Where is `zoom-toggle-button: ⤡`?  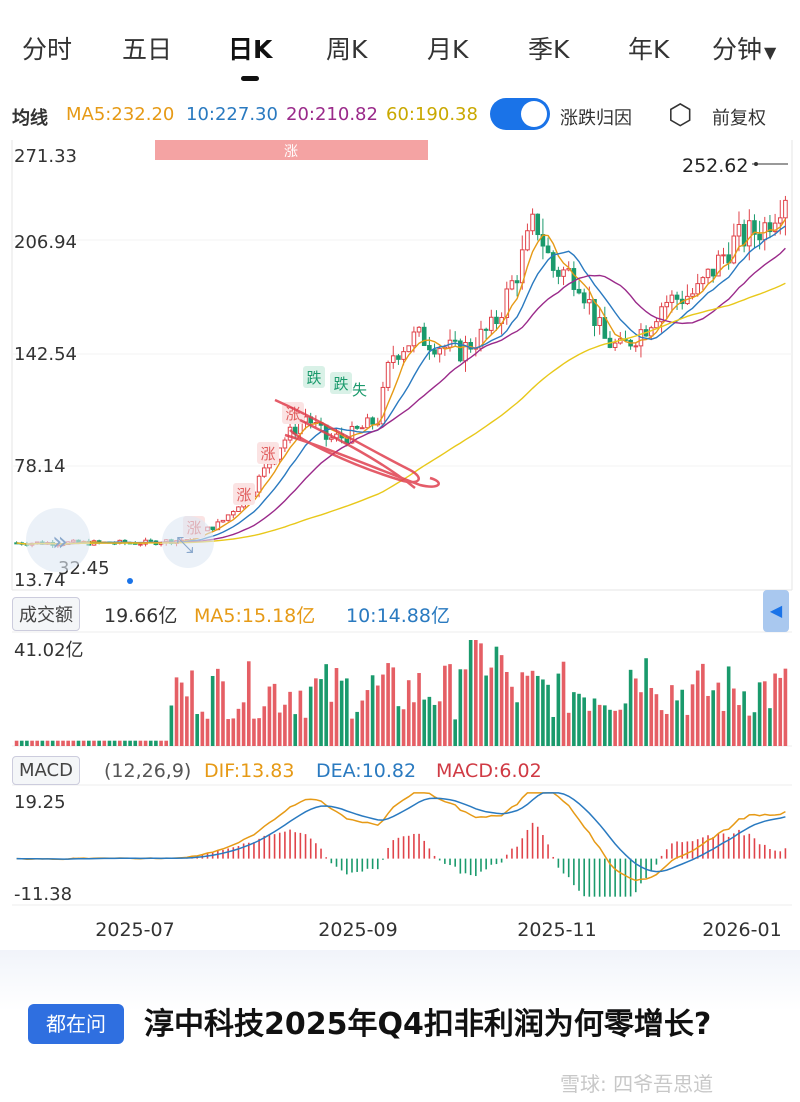 zoom-toggle-button: ⤡ is located at coordinates (188, 542).